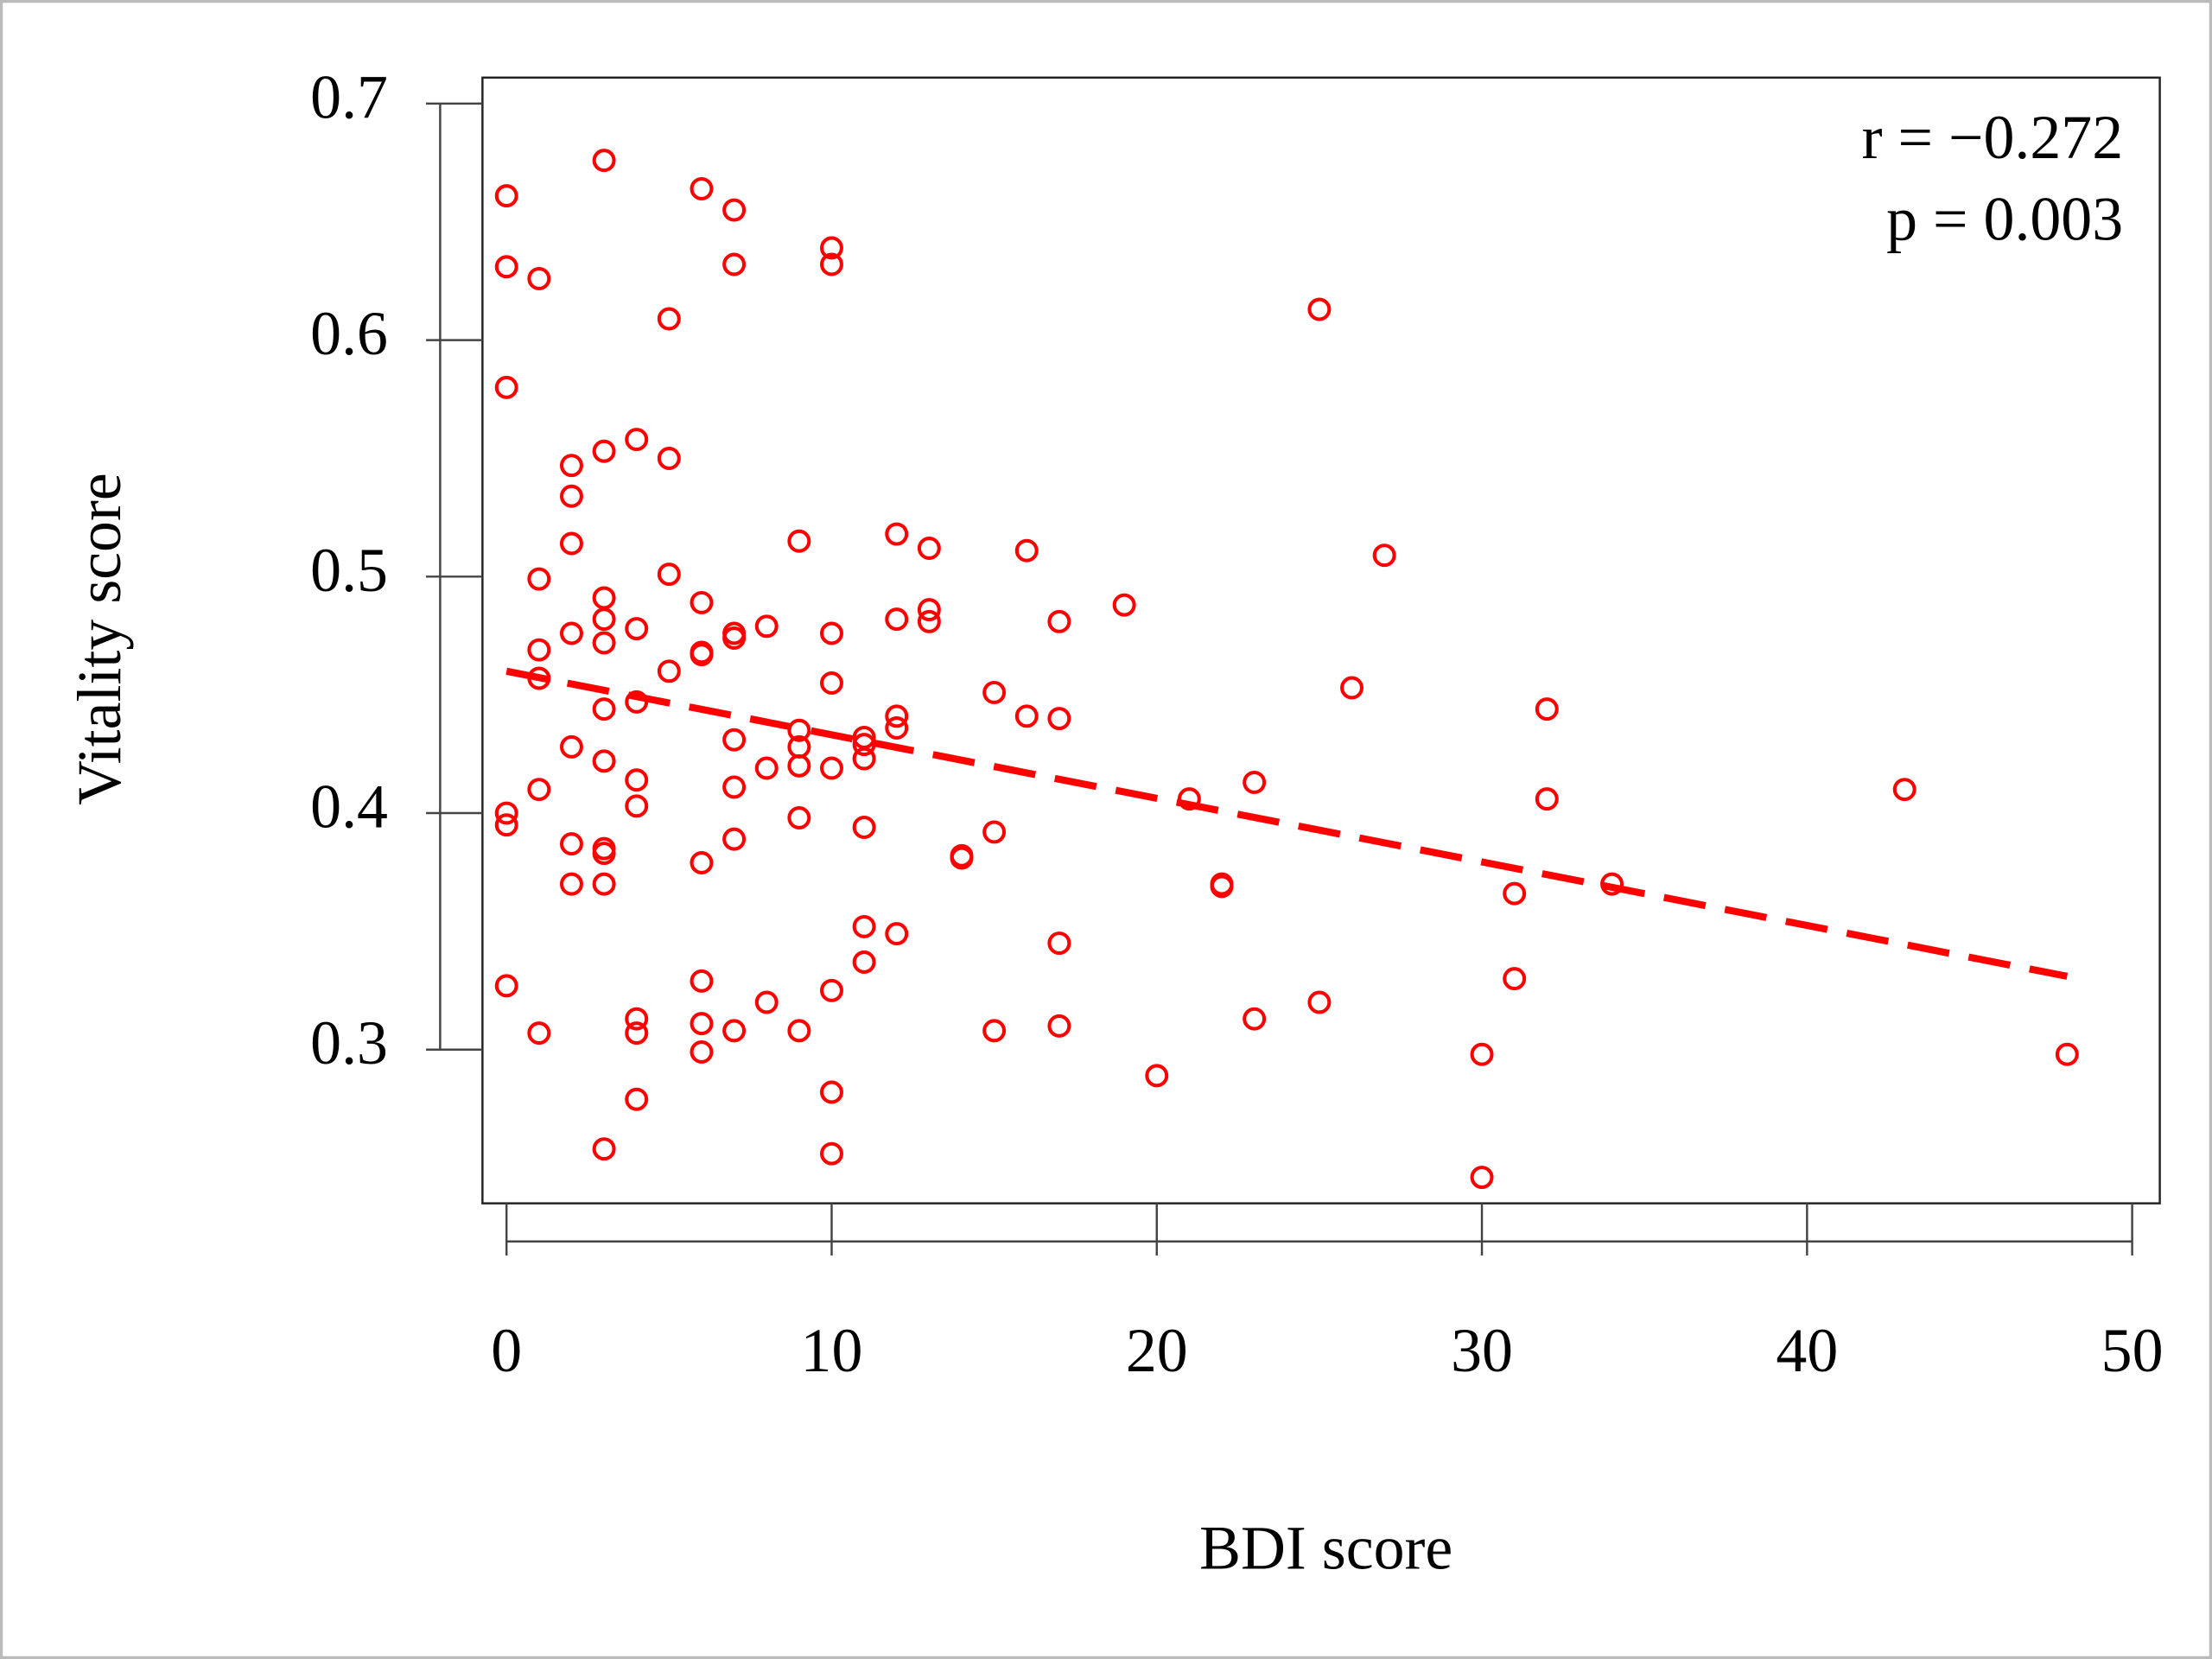 The width and height of the screenshot is (2212, 1659). I want to click on x-axis-label: BDI score, so click(1325, 1548).